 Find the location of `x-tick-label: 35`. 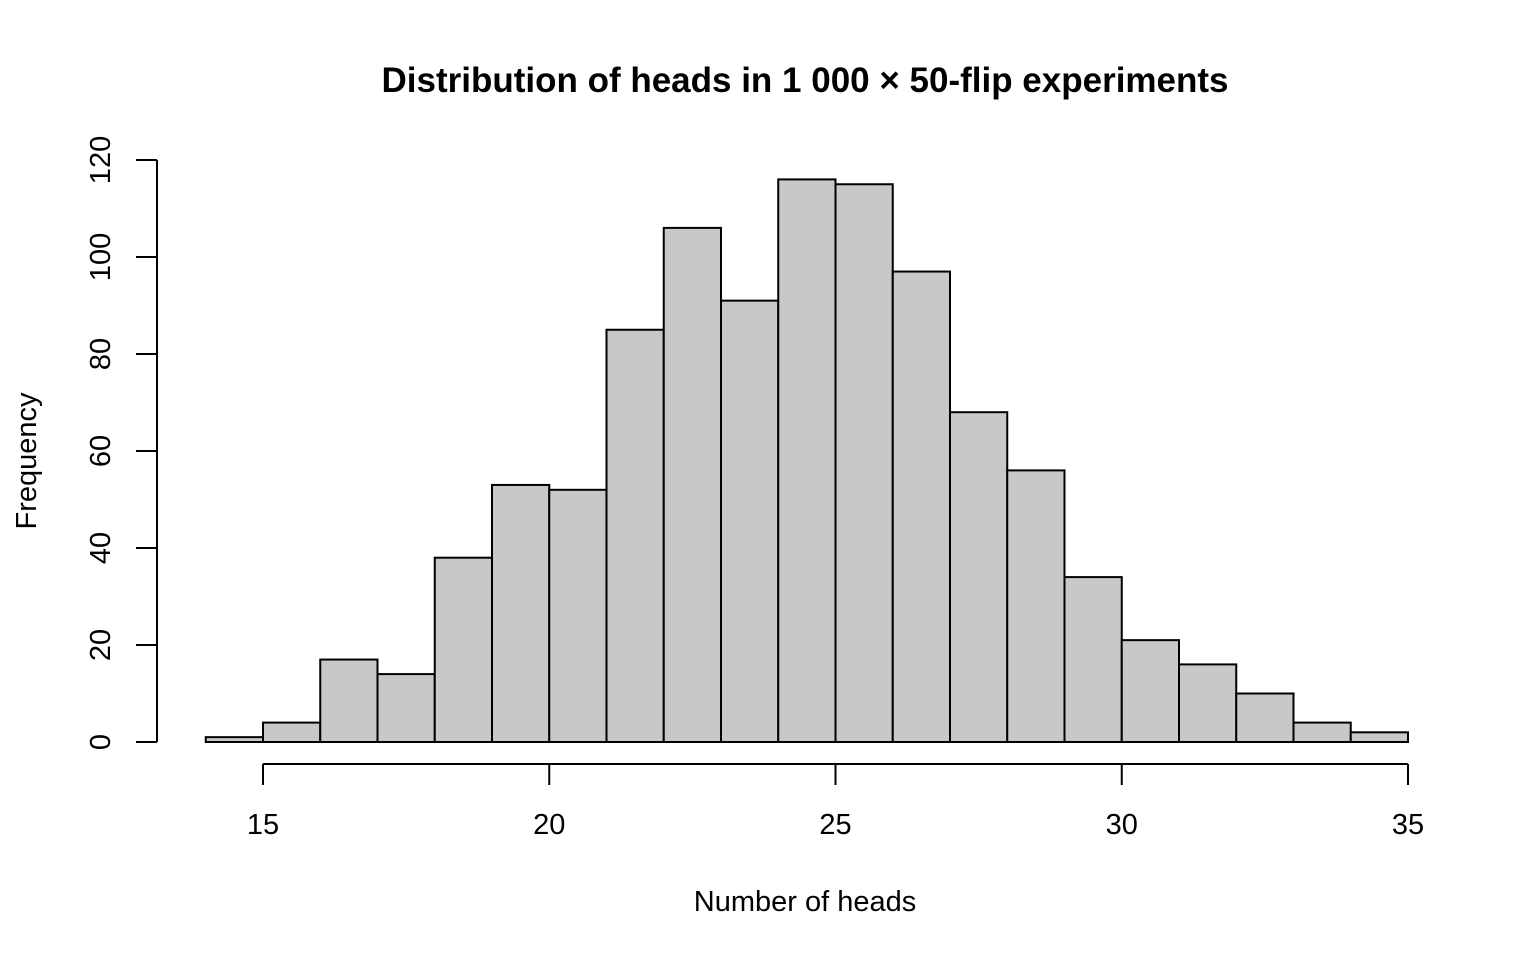

x-tick-label: 35 is located at coordinates (1408, 825).